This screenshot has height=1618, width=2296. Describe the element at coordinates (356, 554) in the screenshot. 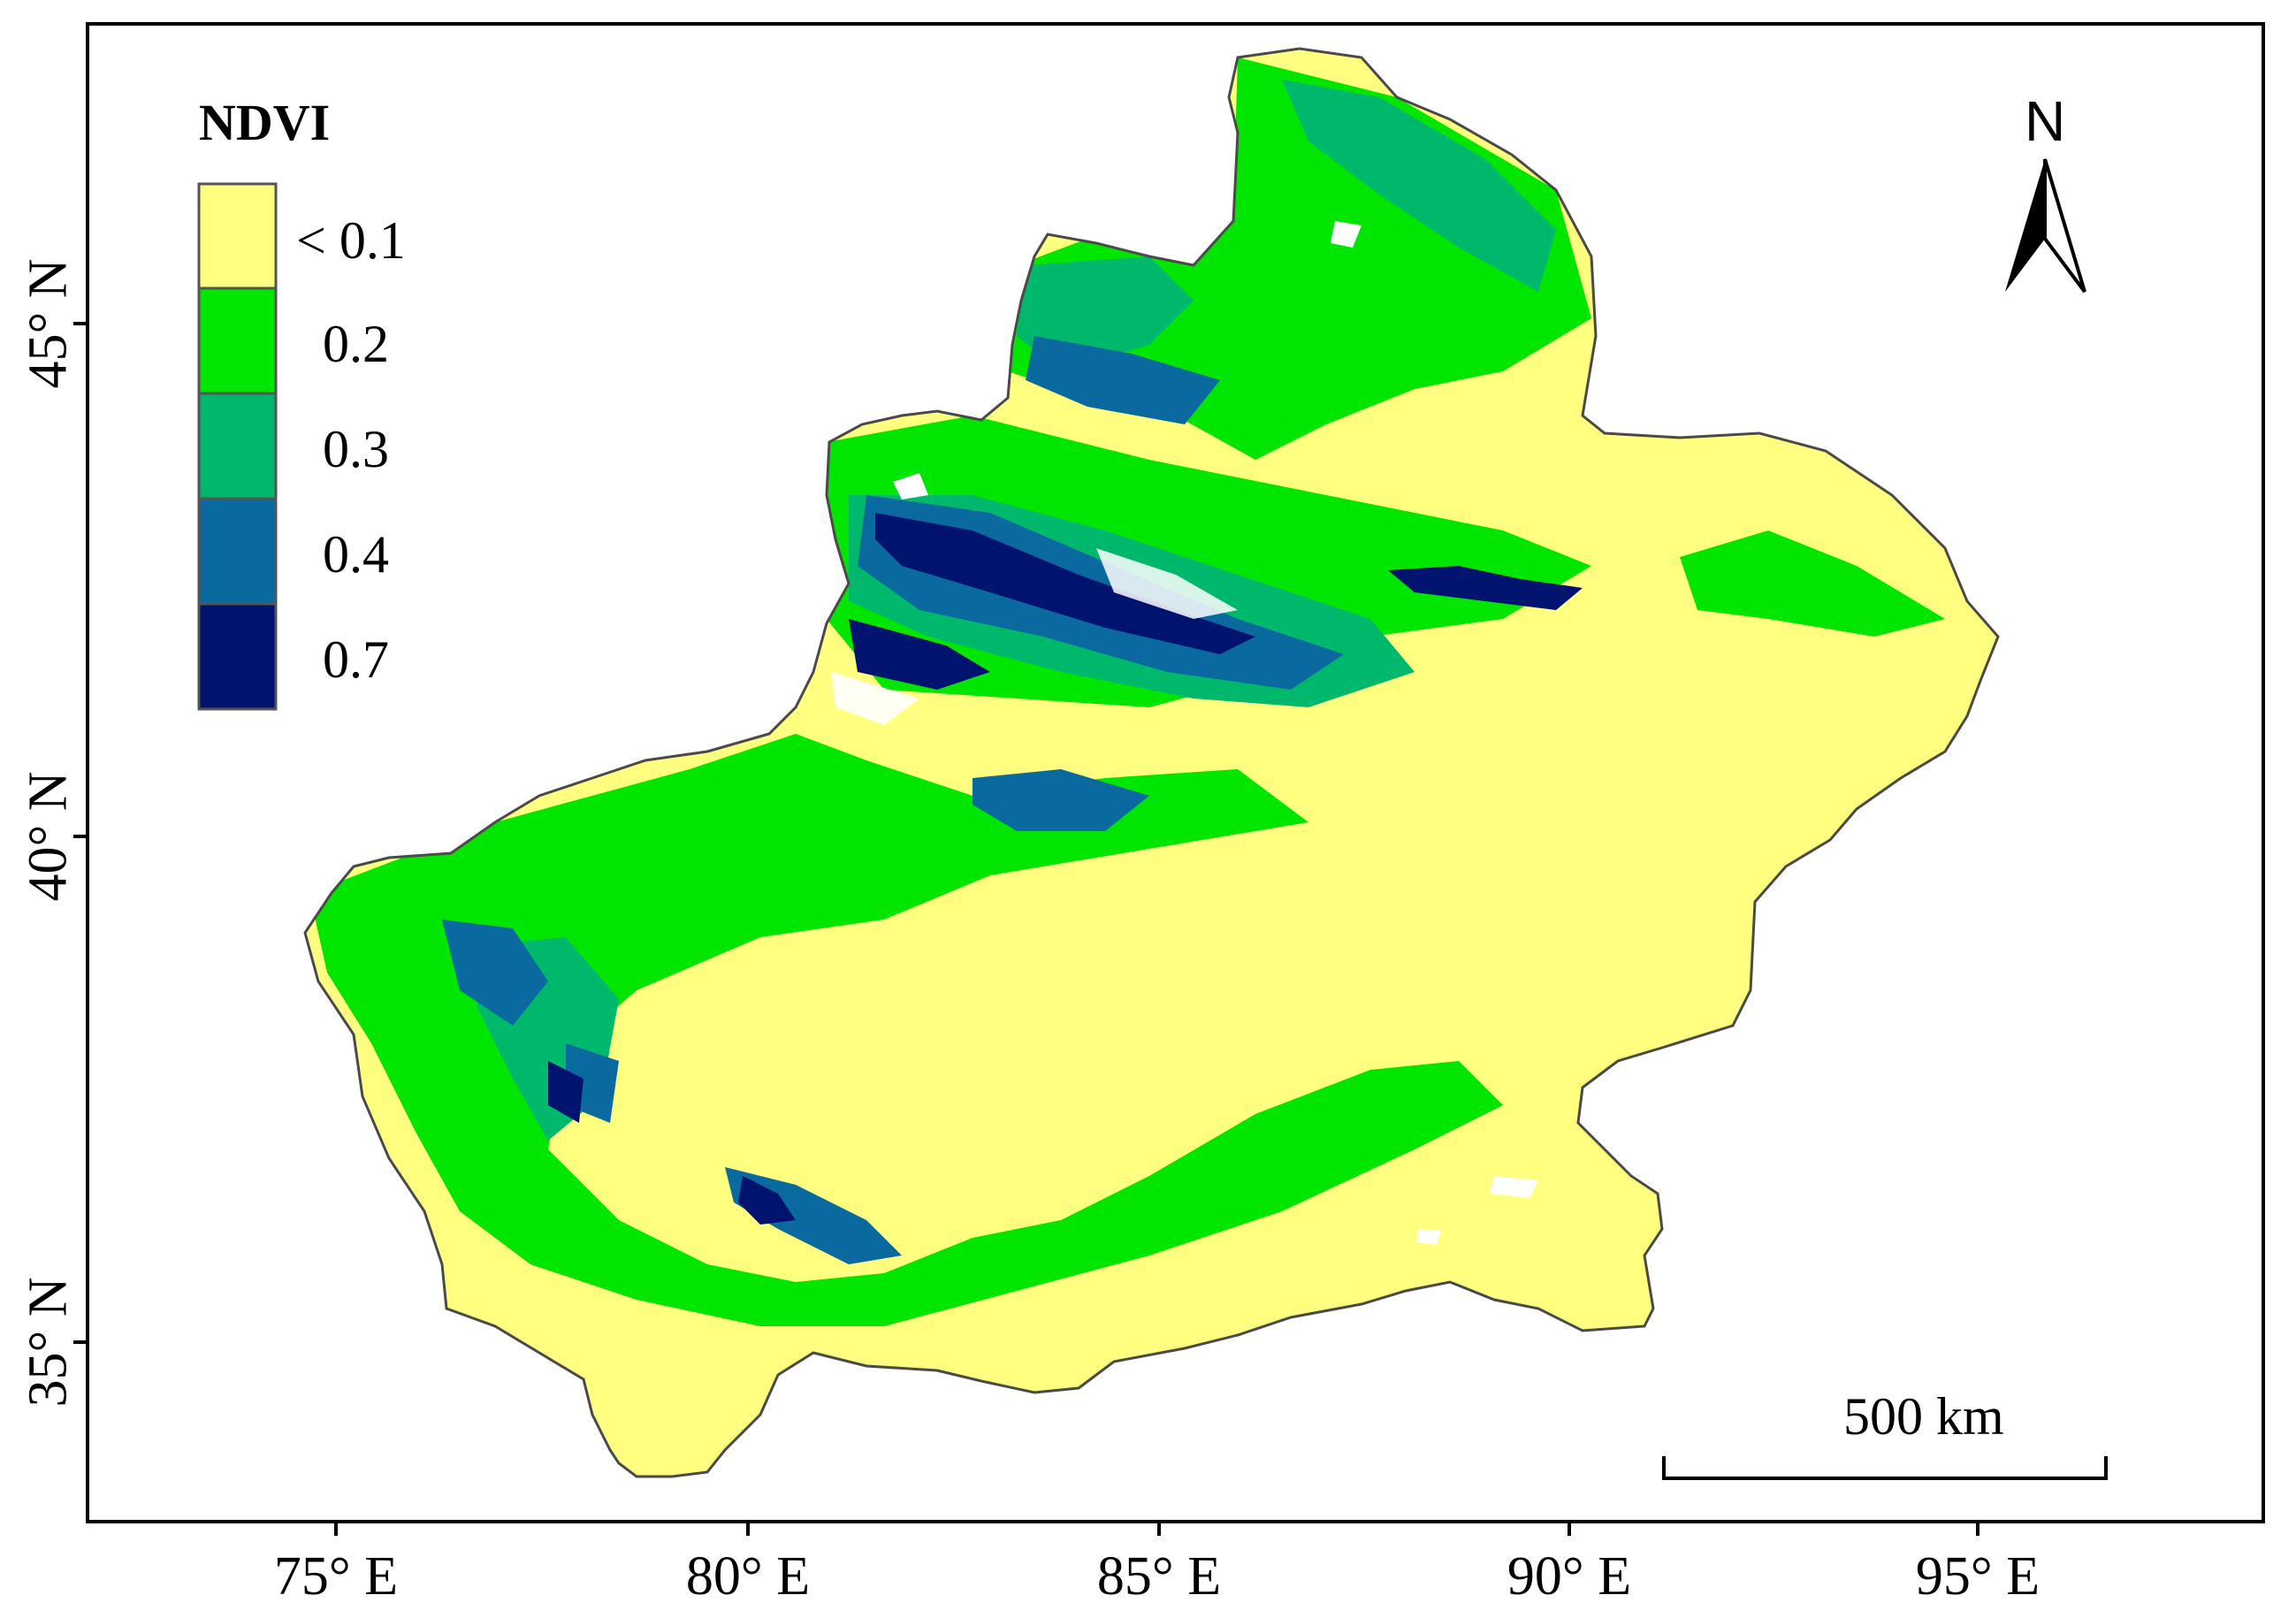

I see `legend-label: 0.4` at that location.